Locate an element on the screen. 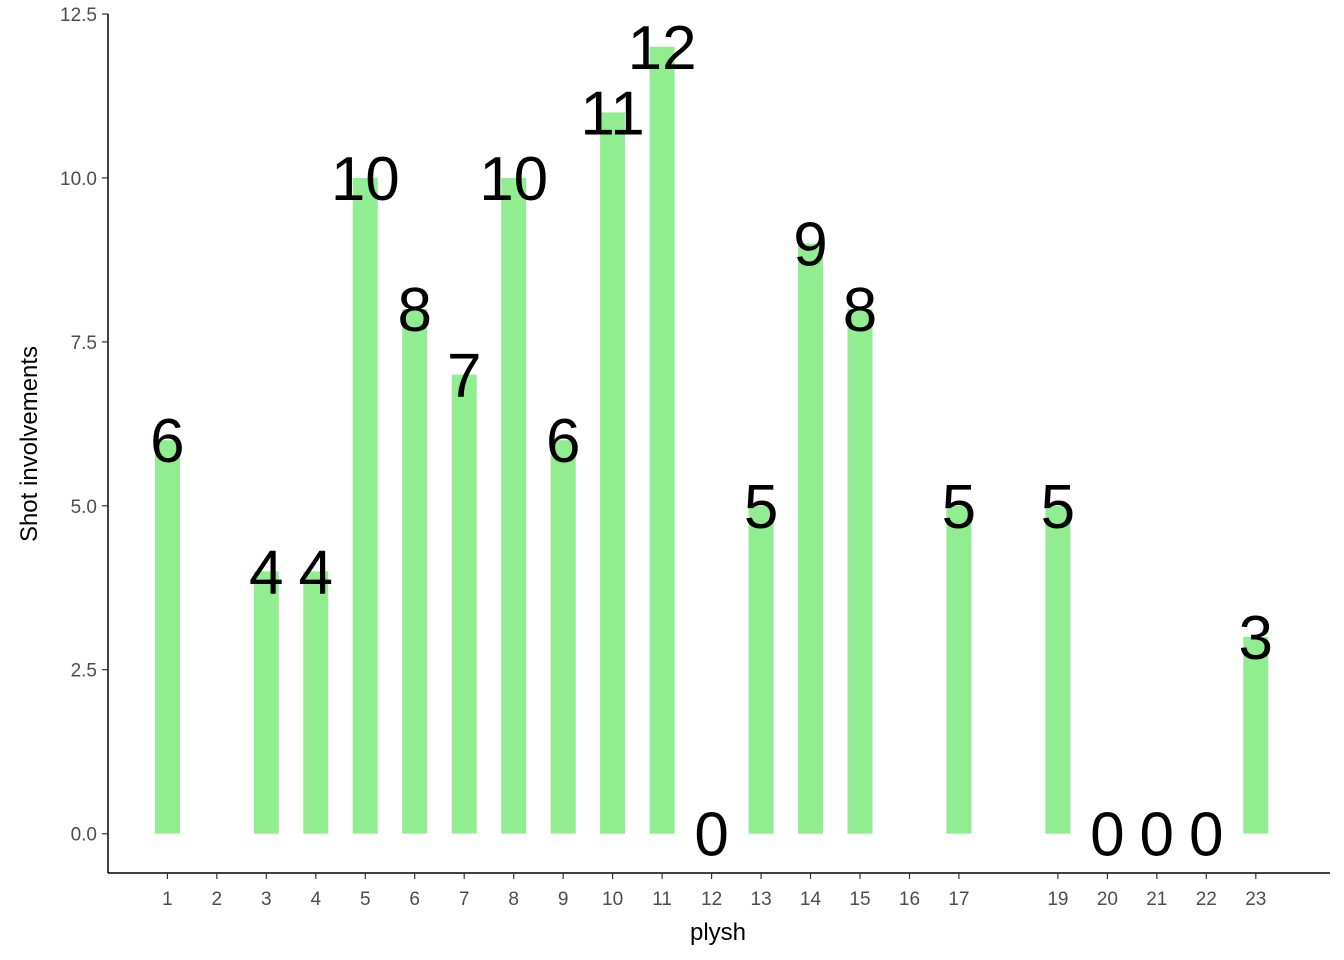 The height and width of the screenshot is (960, 1344). data-label-22: 0 is located at coordinates (1206, 835).